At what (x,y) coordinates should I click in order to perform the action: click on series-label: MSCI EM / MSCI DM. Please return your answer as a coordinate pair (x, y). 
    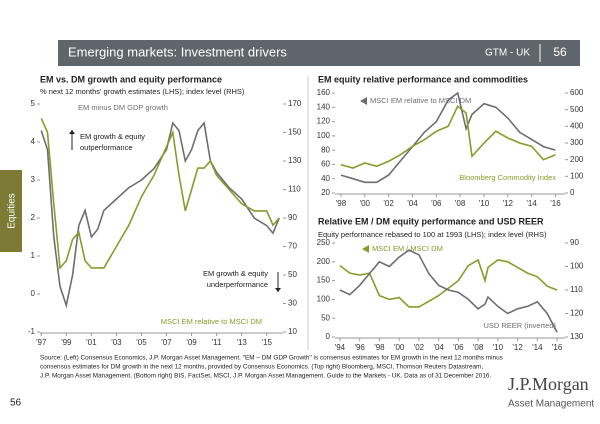
    Looking at the image, I should click on (407, 248).